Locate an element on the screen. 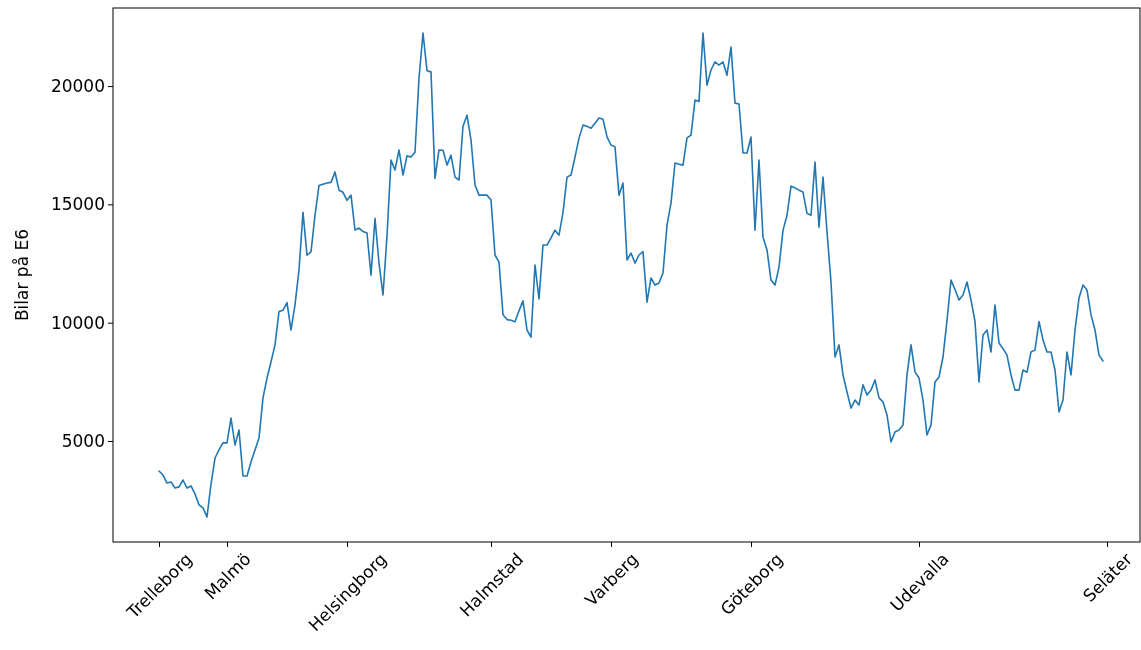  y-tick-label: 20000 is located at coordinates (77, 86).